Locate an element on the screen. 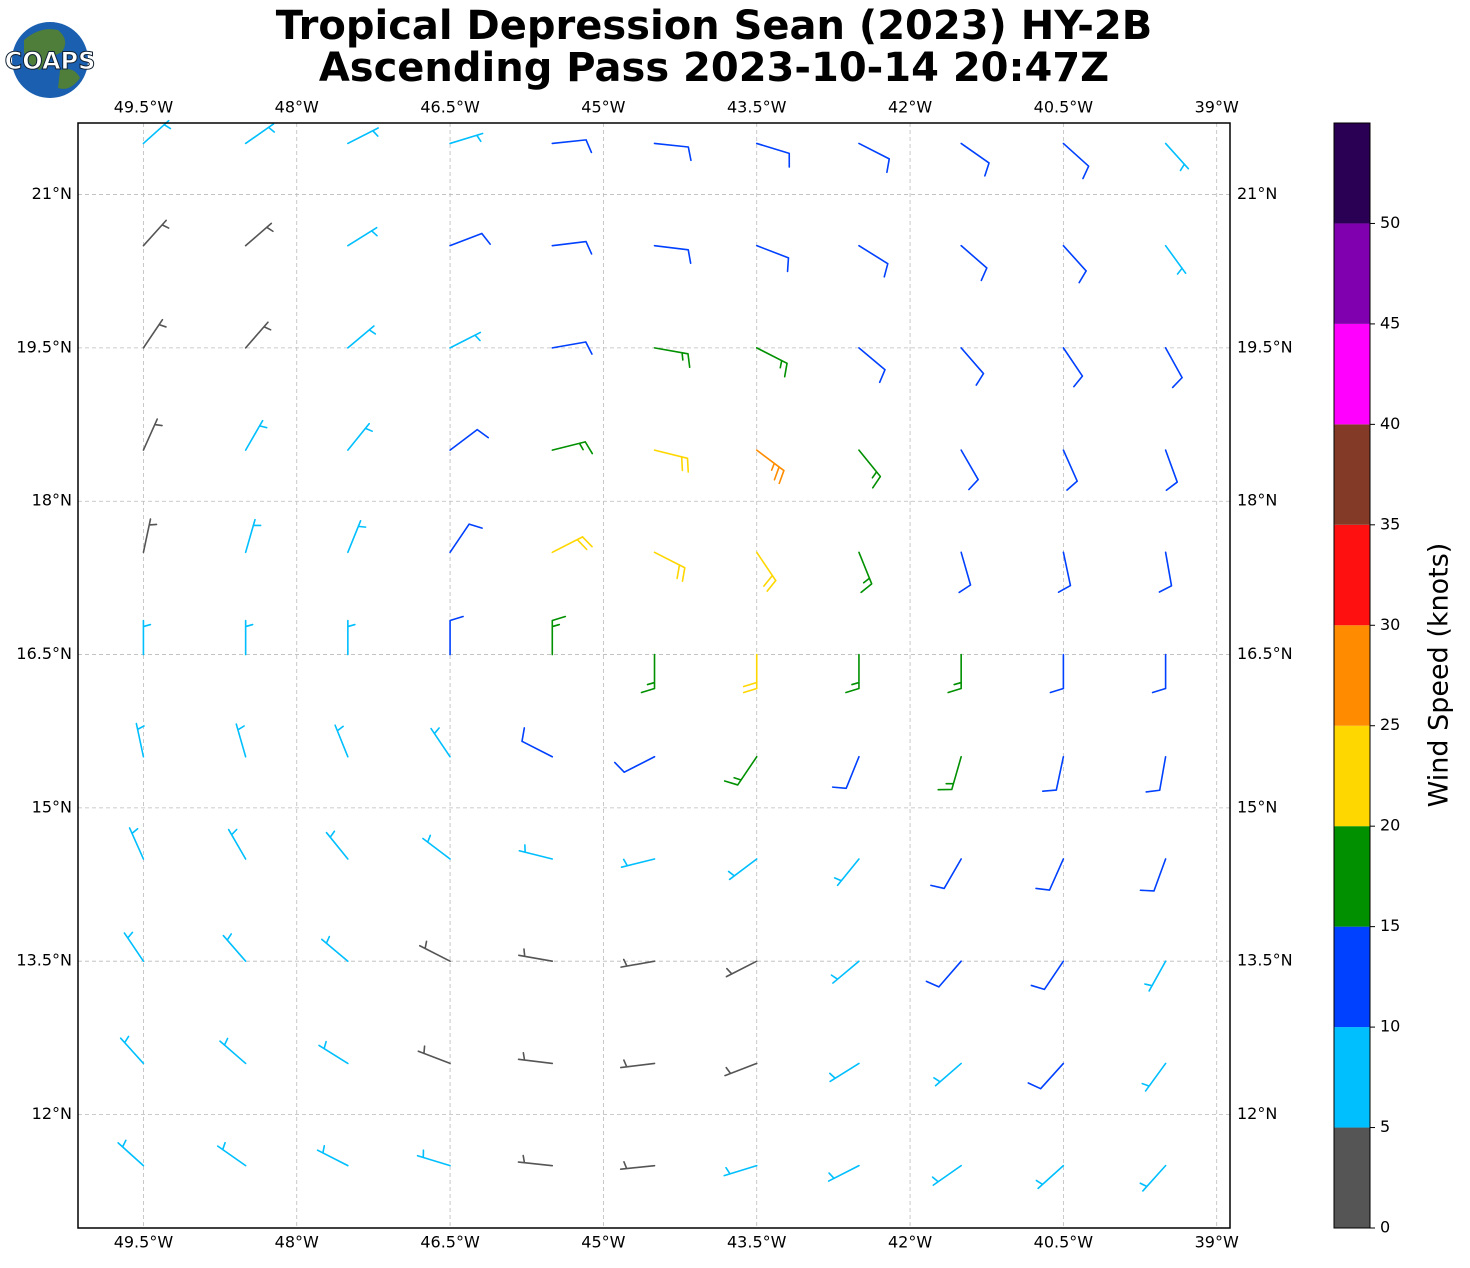  y-tick-label: 13.5°N is located at coordinates (44, 960).